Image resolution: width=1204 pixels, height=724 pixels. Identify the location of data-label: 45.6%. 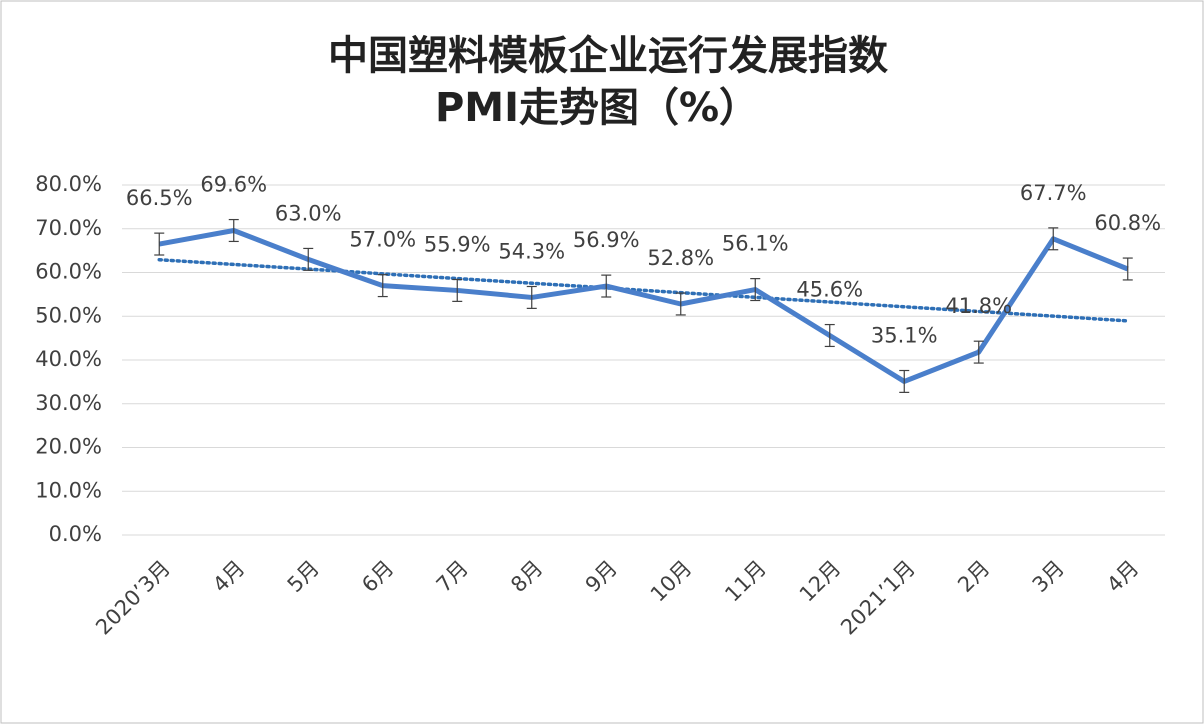
(829, 290).